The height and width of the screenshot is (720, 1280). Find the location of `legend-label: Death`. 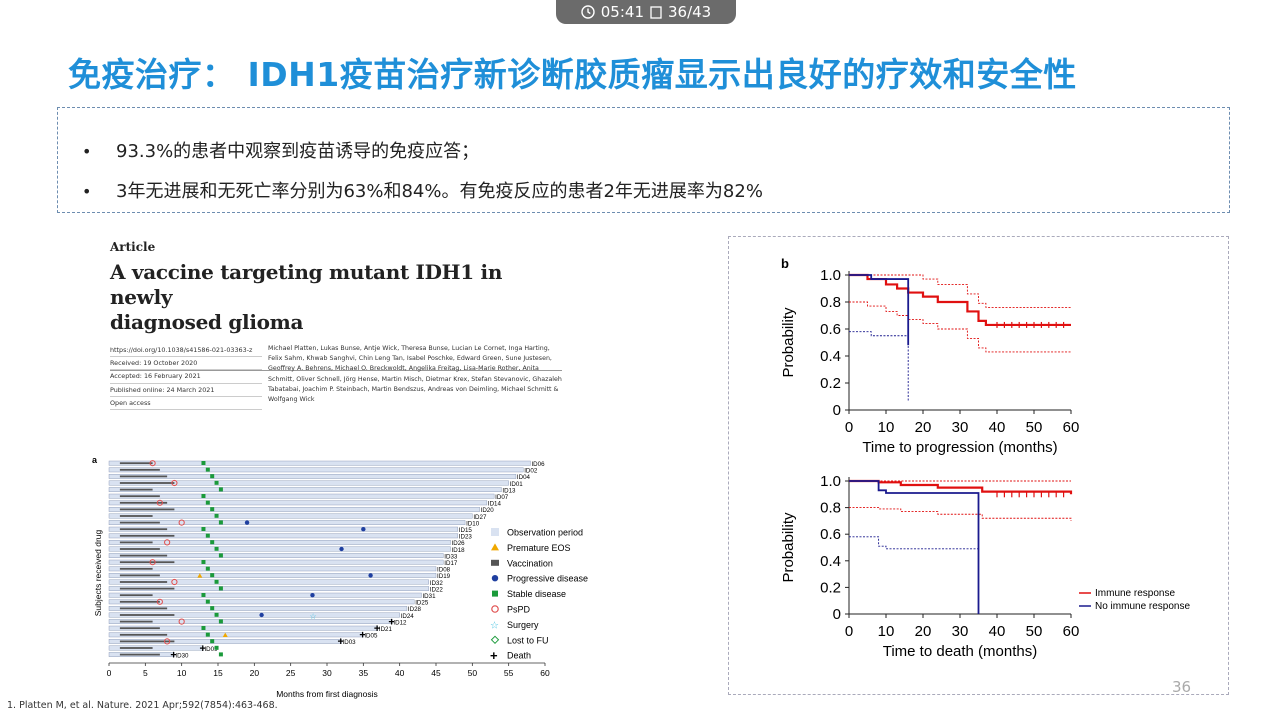

legend-label: Death is located at coordinates (519, 656).